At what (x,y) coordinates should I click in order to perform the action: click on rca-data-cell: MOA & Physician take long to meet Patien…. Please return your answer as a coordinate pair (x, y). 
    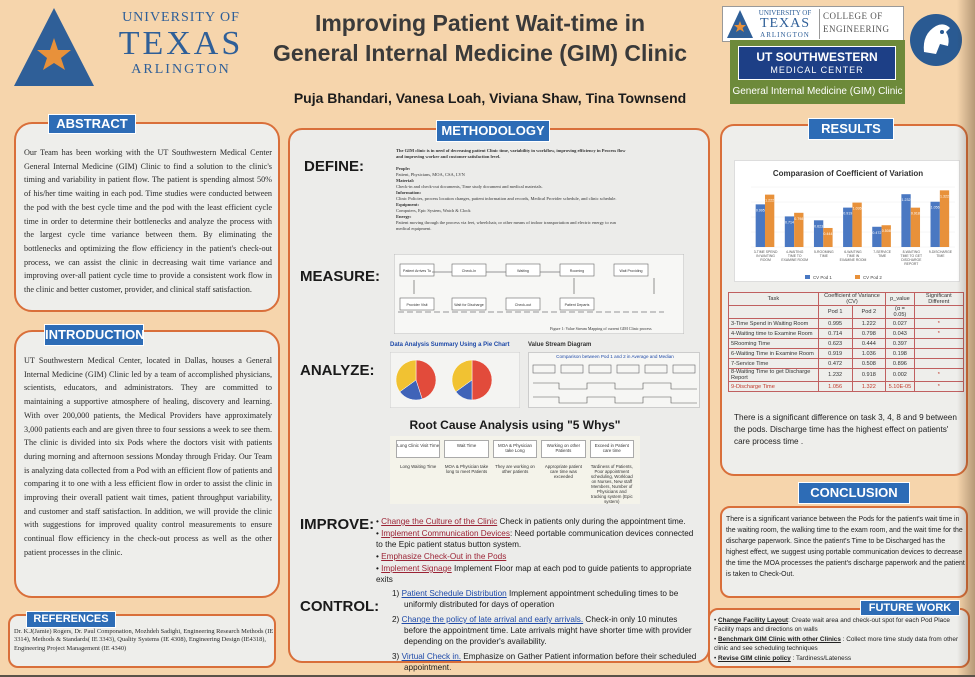
    Looking at the image, I should click on (466, 469).